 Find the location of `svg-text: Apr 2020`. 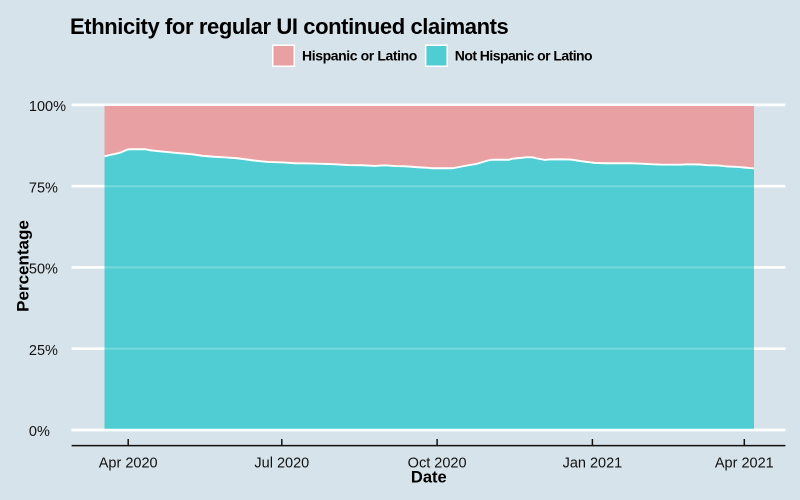

svg-text: Apr 2020 is located at coordinates (128, 464).